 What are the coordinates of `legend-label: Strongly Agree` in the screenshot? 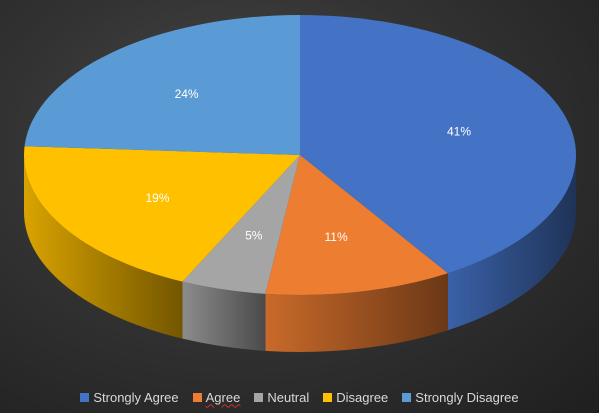 It's located at (136, 397).